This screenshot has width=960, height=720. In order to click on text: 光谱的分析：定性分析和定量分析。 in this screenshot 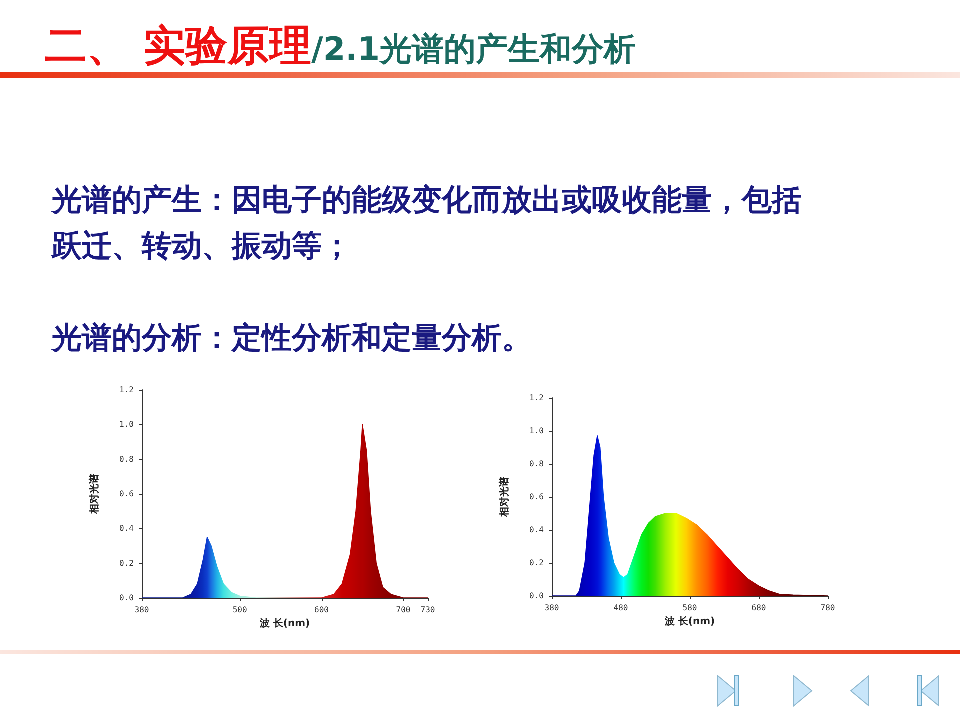, I will do `click(292, 339)`.